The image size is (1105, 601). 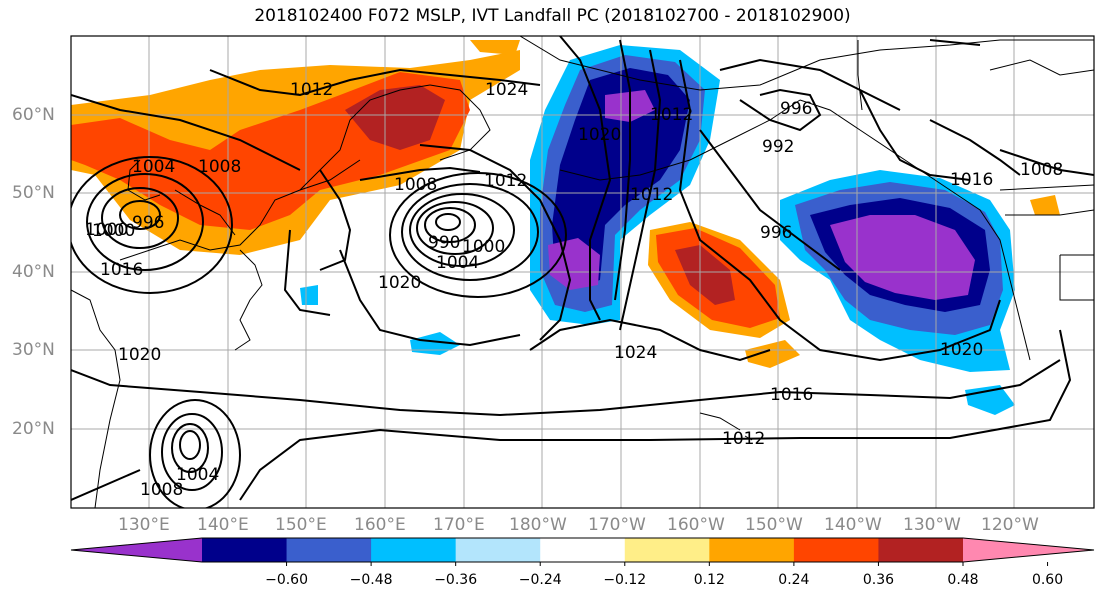 I want to click on colorbar-tick-label: 0.48, so click(x=963, y=580).